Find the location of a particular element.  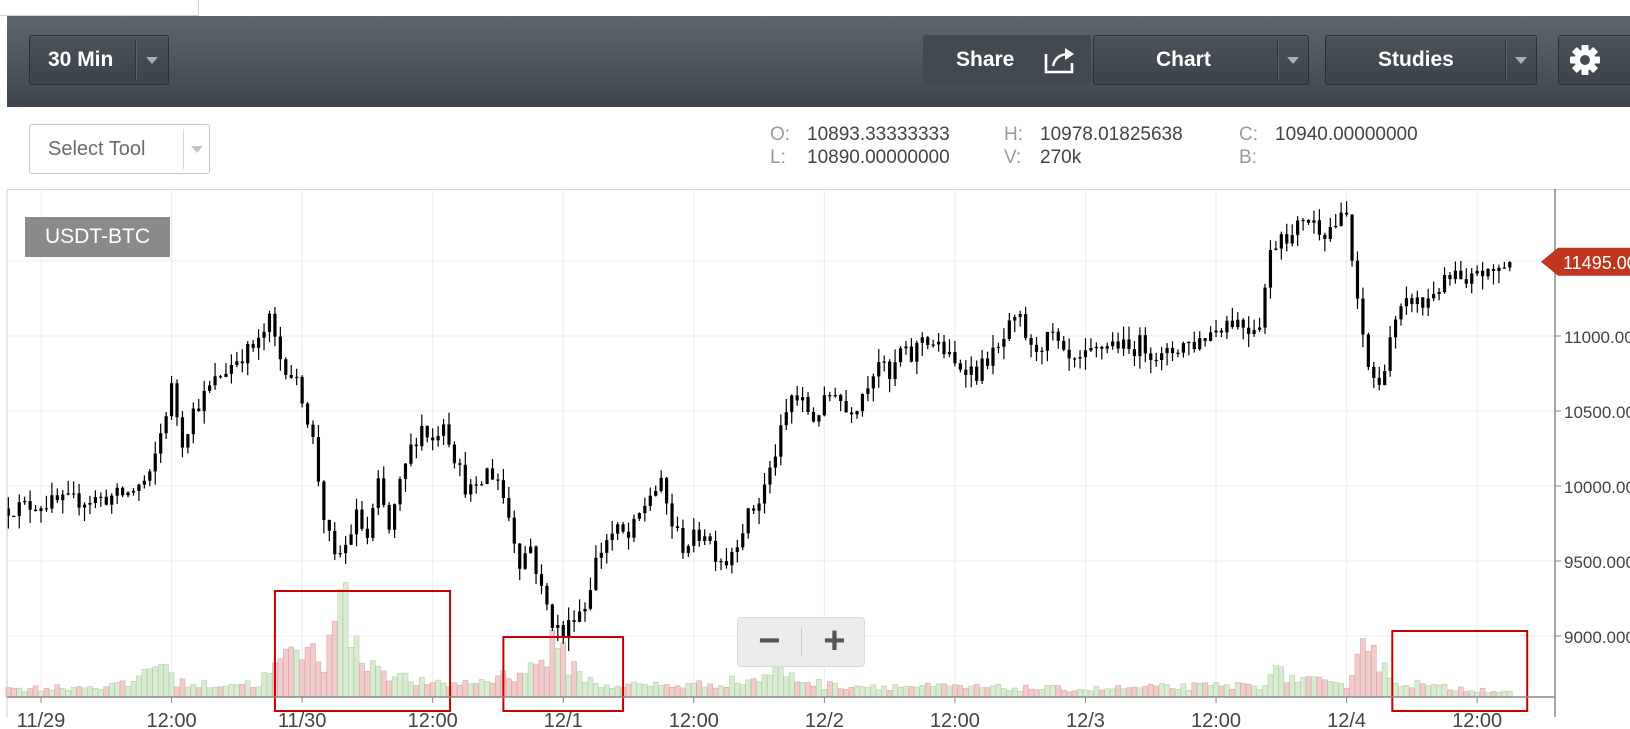

select-tool-dropdown: Select Tool is located at coordinates (119, 149).